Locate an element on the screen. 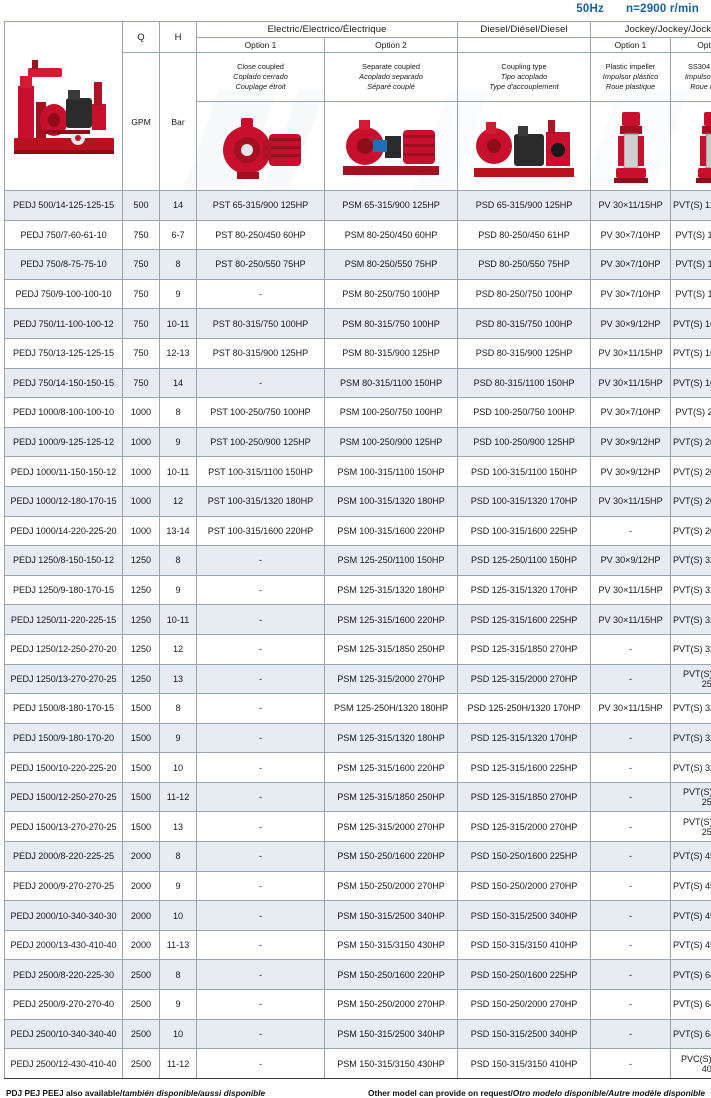 The height and width of the screenshot is (1098, 711). model-cell: PEDJ 2000/8-220-225-25 is located at coordinates (64, 857).